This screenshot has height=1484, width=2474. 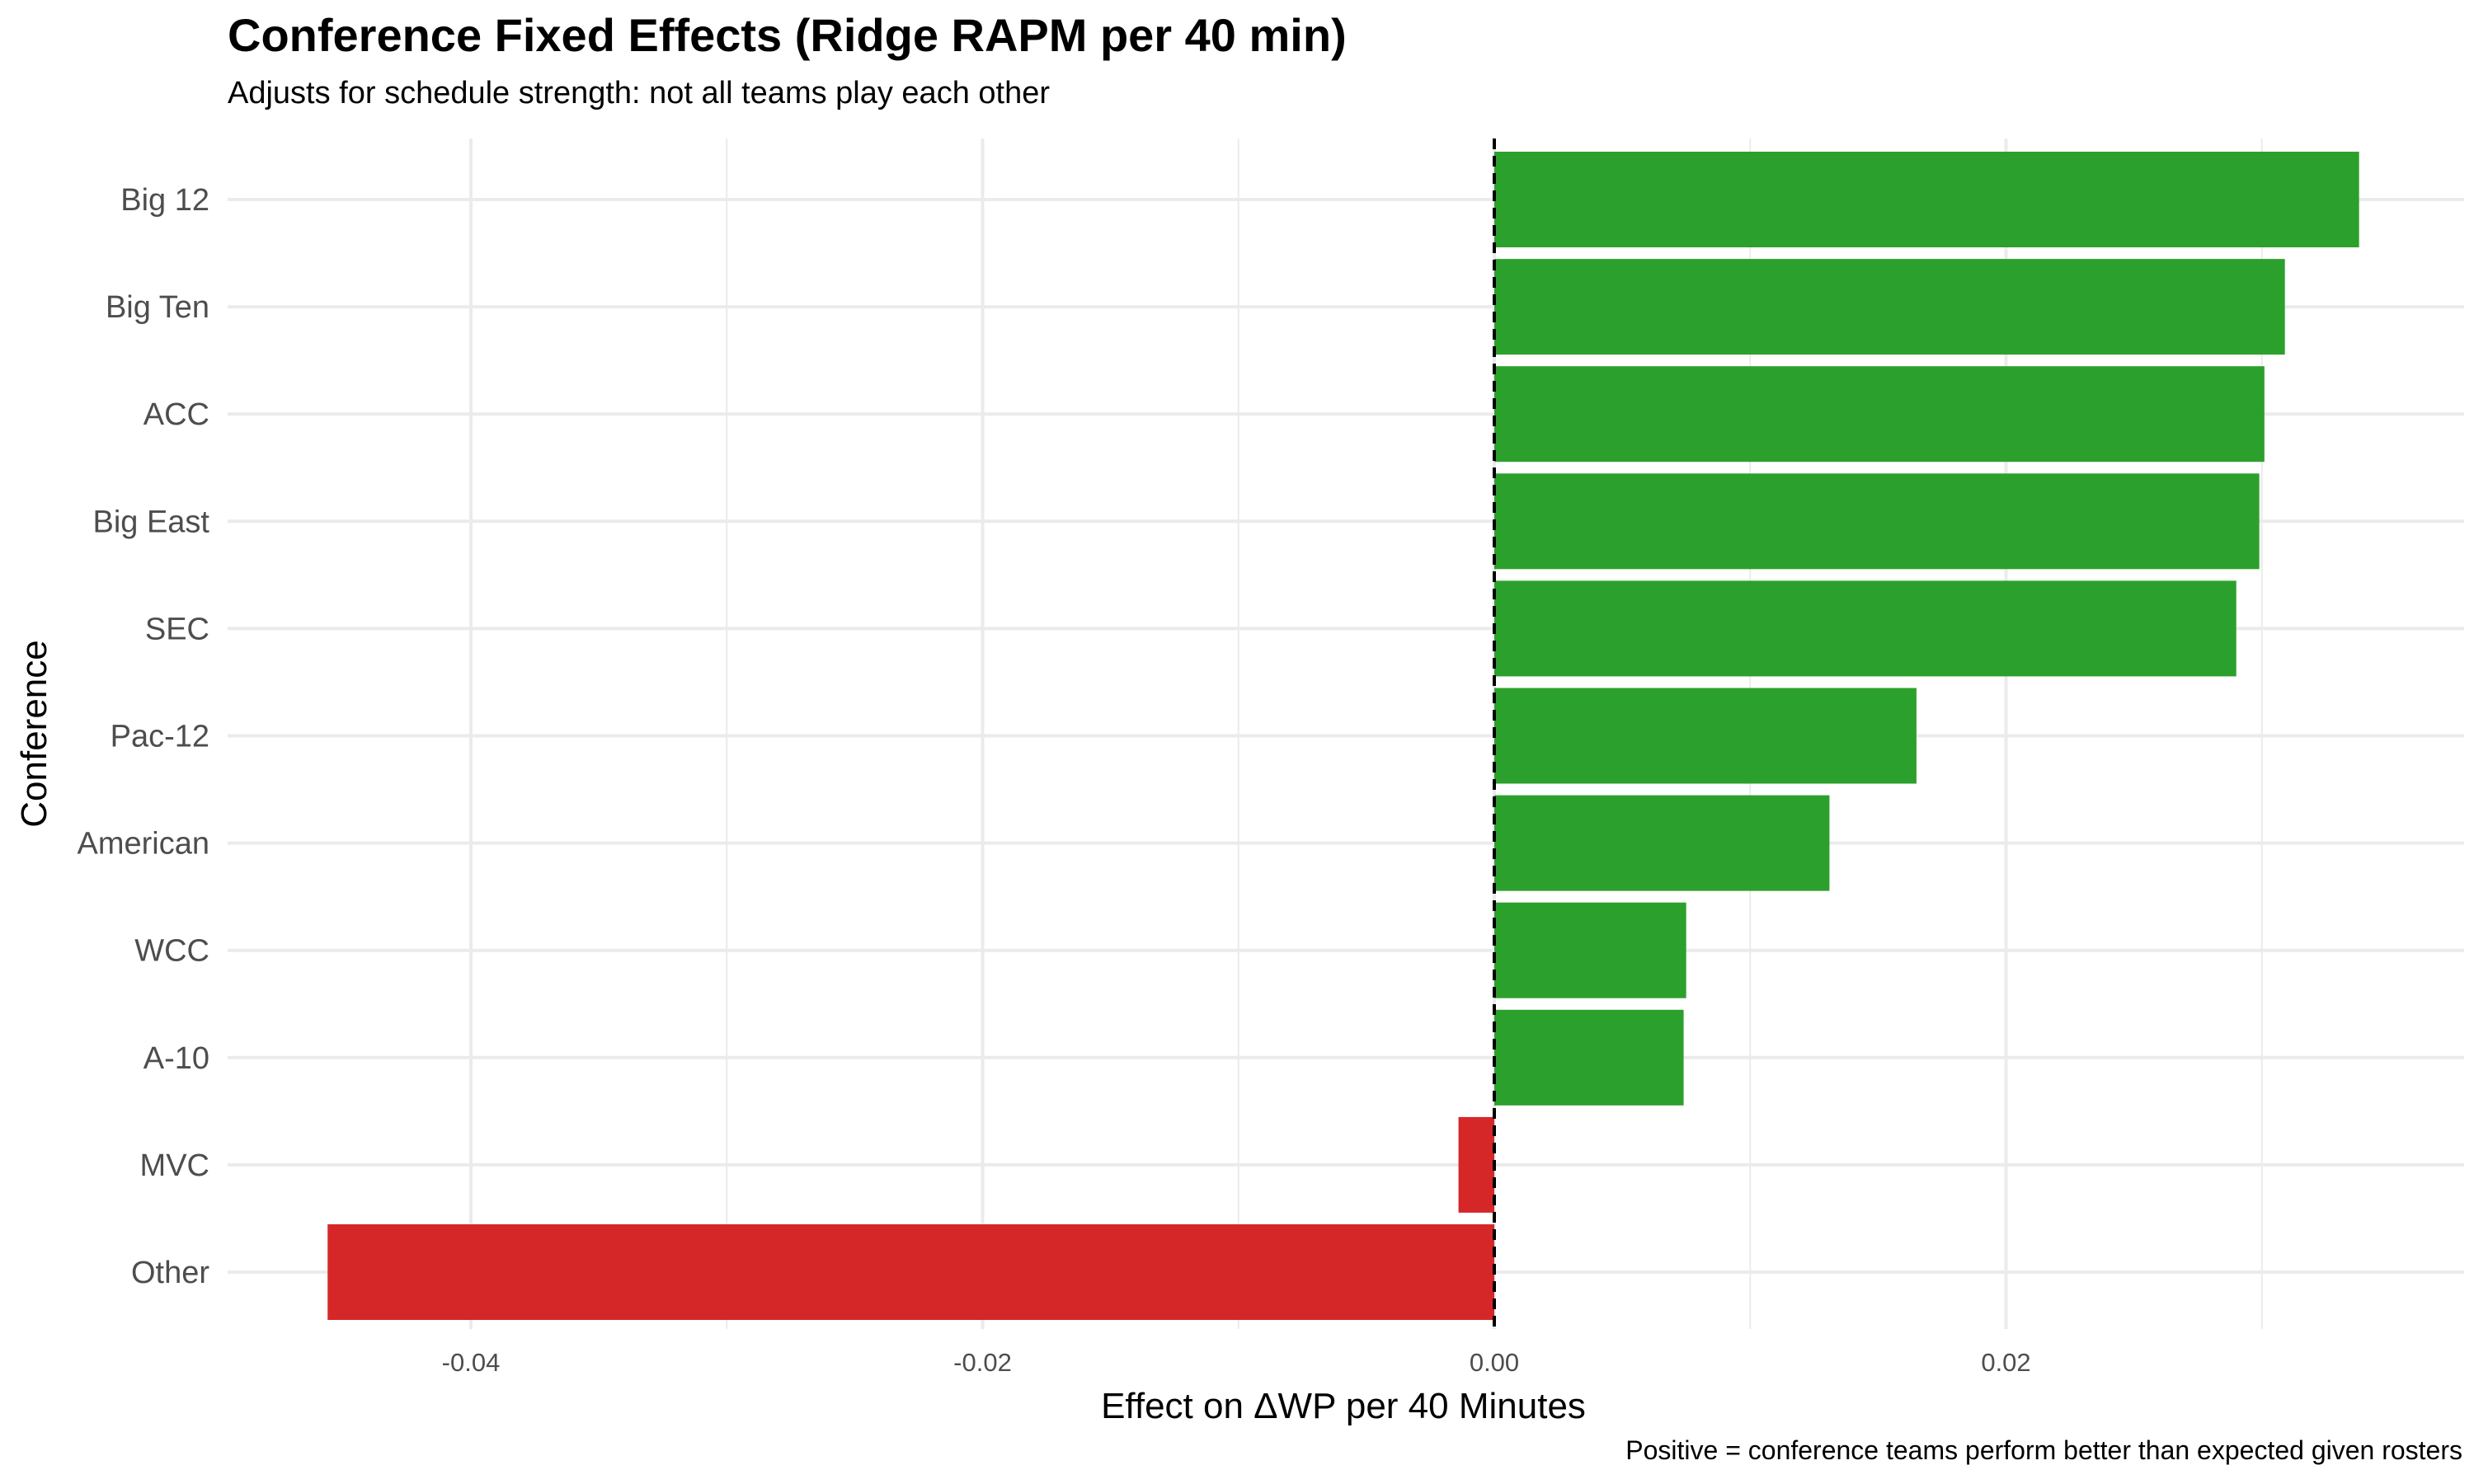 What do you see at coordinates (1877, 521) in the screenshot?
I see `bar-big-east` at bounding box center [1877, 521].